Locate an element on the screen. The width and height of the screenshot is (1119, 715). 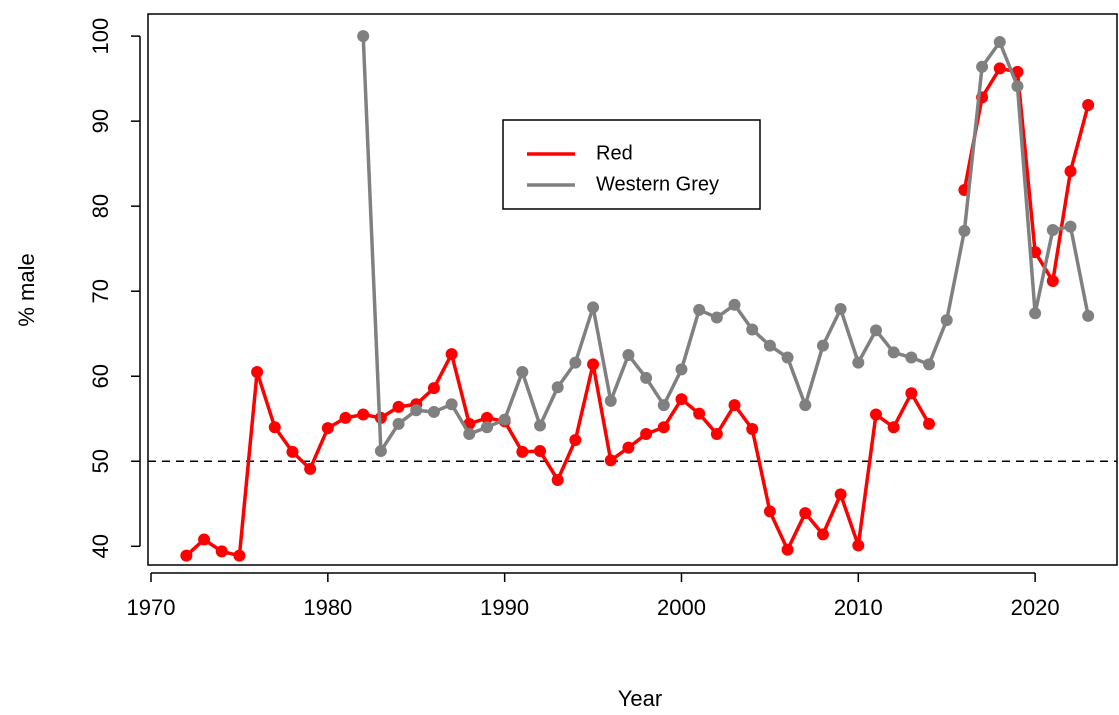
y-tick-label: 40 is located at coordinates (100, 546).